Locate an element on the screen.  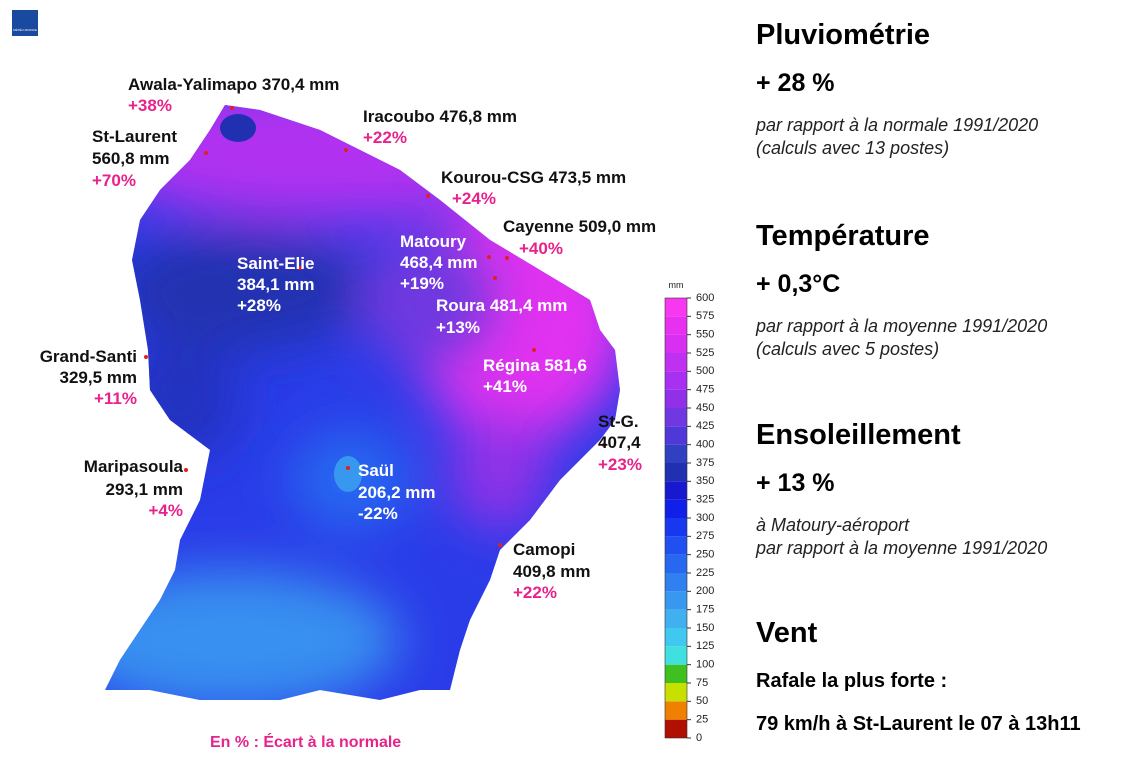
station-label: Roura 481,4 mm is located at coordinates (501, 305).